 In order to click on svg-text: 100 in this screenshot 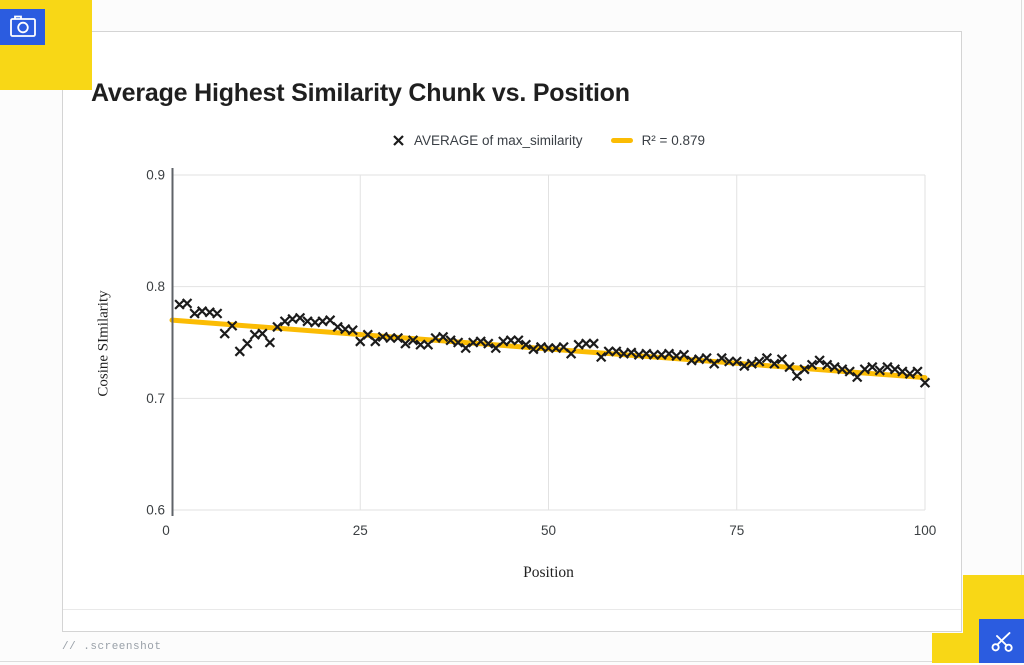, I will do `click(925, 530)`.